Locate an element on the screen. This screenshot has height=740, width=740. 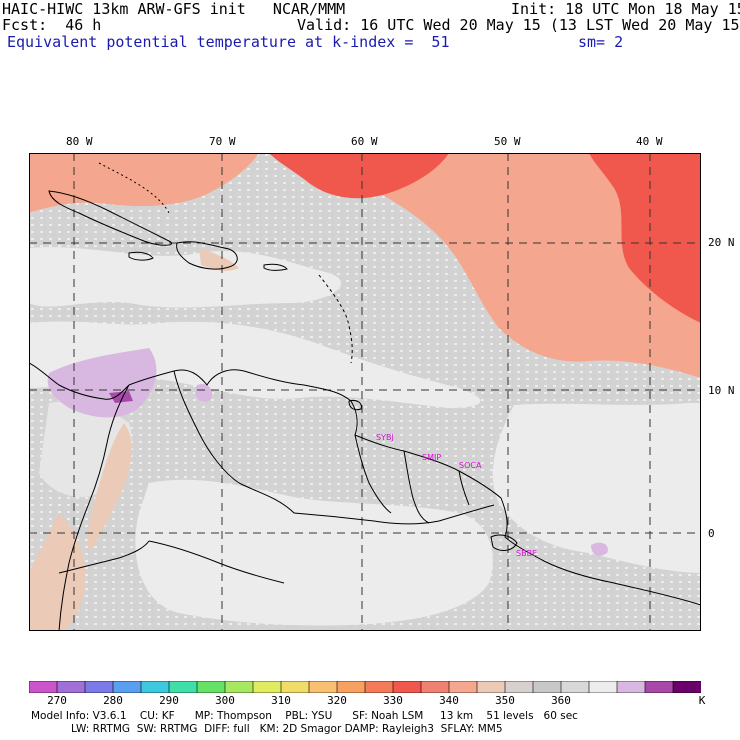
colorbar-label: 350 is located at coordinates (505, 700).